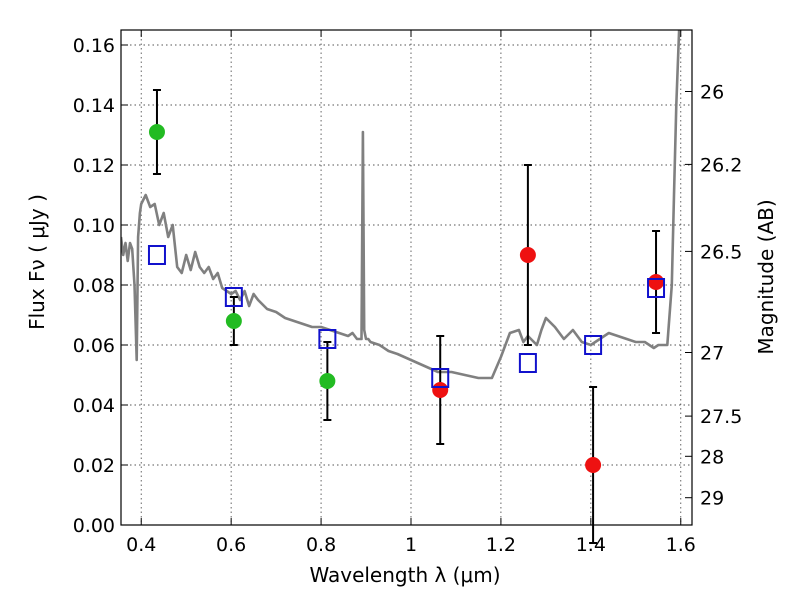  I want to click on x-tick-label: 1.6, so click(681, 545).